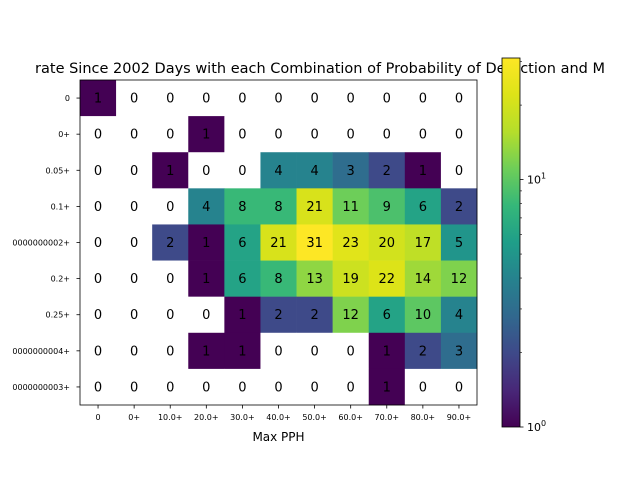 Image resolution: width=640 pixels, height=480 pixels. I want to click on colorbar-frame, so click(511, 242).